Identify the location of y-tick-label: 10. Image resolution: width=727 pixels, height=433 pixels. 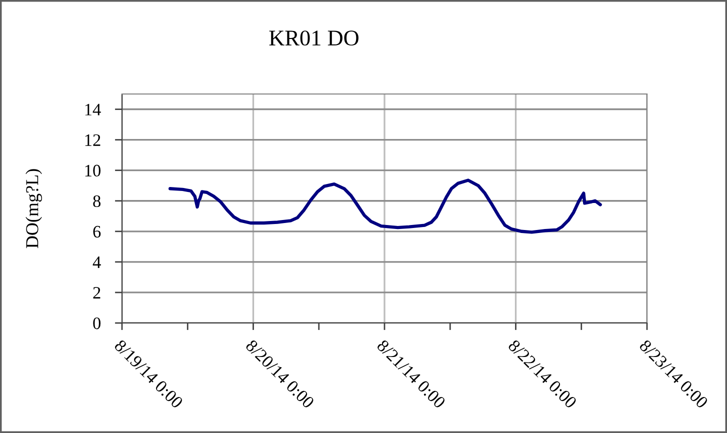
(93, 170).